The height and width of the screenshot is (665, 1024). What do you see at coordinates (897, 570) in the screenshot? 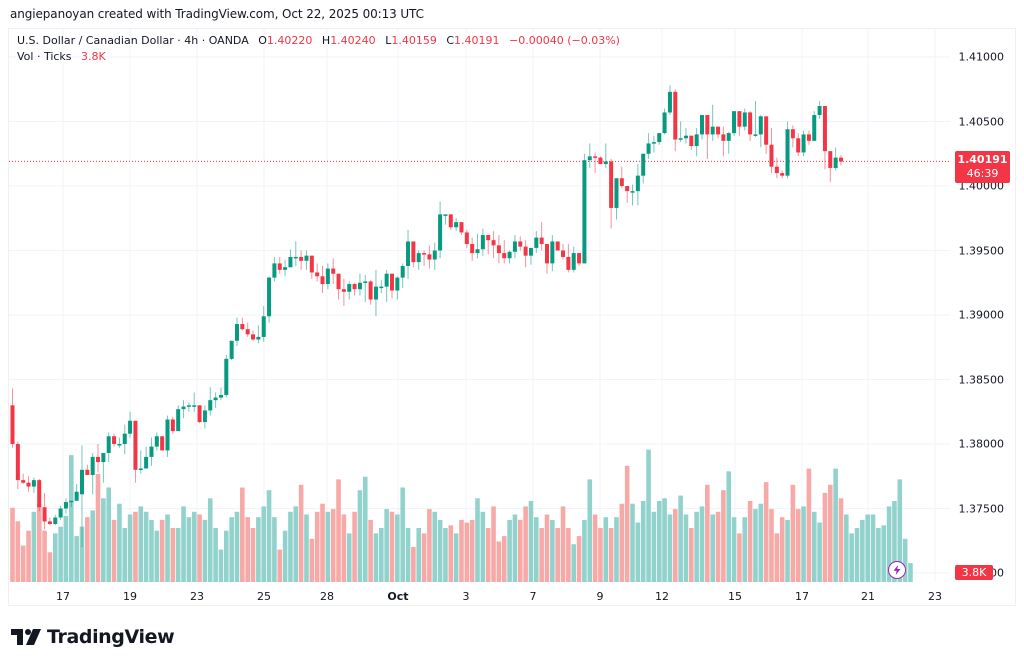
I see `alert-bolt-icon` at bounding box center [897, 570].